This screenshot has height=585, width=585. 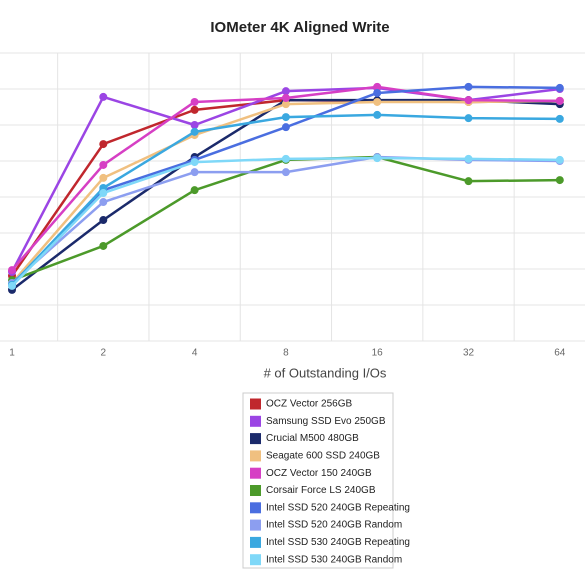 I want to click on legend-label: OCZ Vector 256GB, so click(x=309, y=404).